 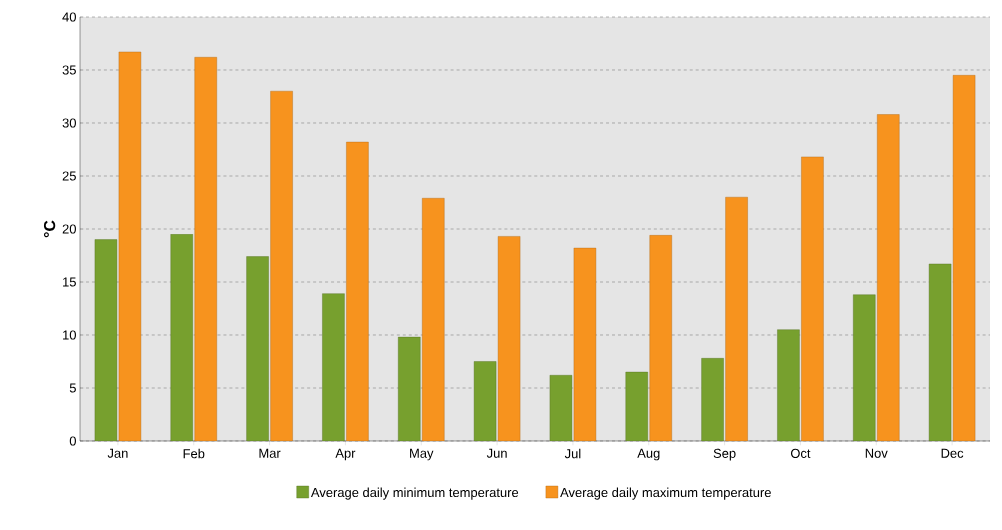 What do you see at coordinates (117, 453) in the screenshot?
I see `x-tick-label: Jan` at bounding box center [117, 453].